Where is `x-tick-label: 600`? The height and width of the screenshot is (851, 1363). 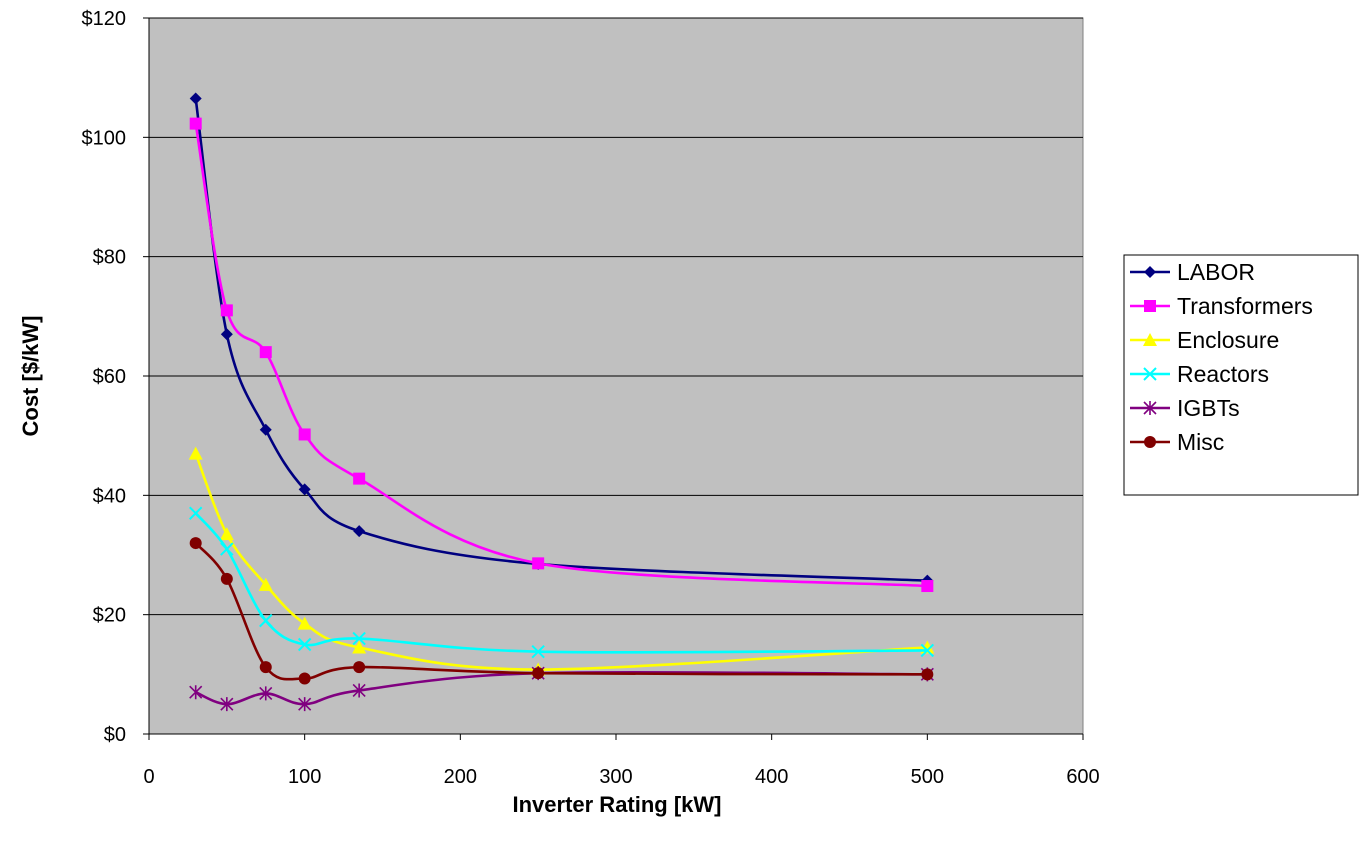
x-tick-label: 600 is located at coordinates (1082, 777).